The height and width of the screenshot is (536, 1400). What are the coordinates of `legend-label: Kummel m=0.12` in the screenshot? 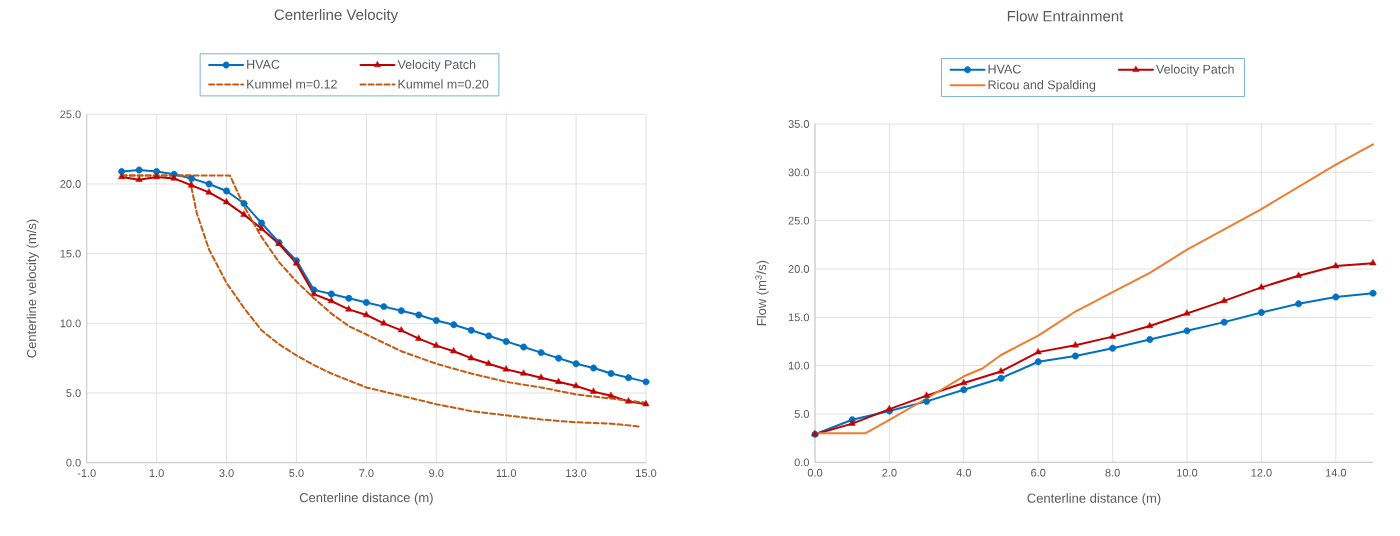 It's located at (292, 84).